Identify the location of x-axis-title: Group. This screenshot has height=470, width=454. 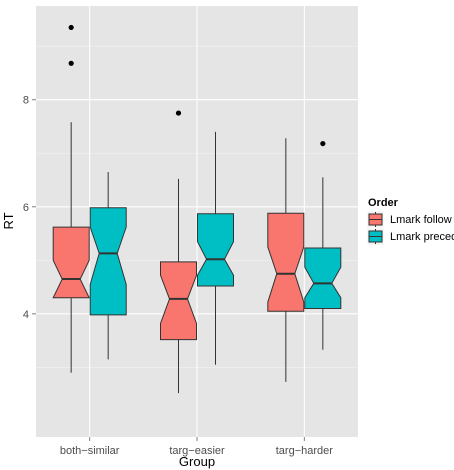
(197, 461).